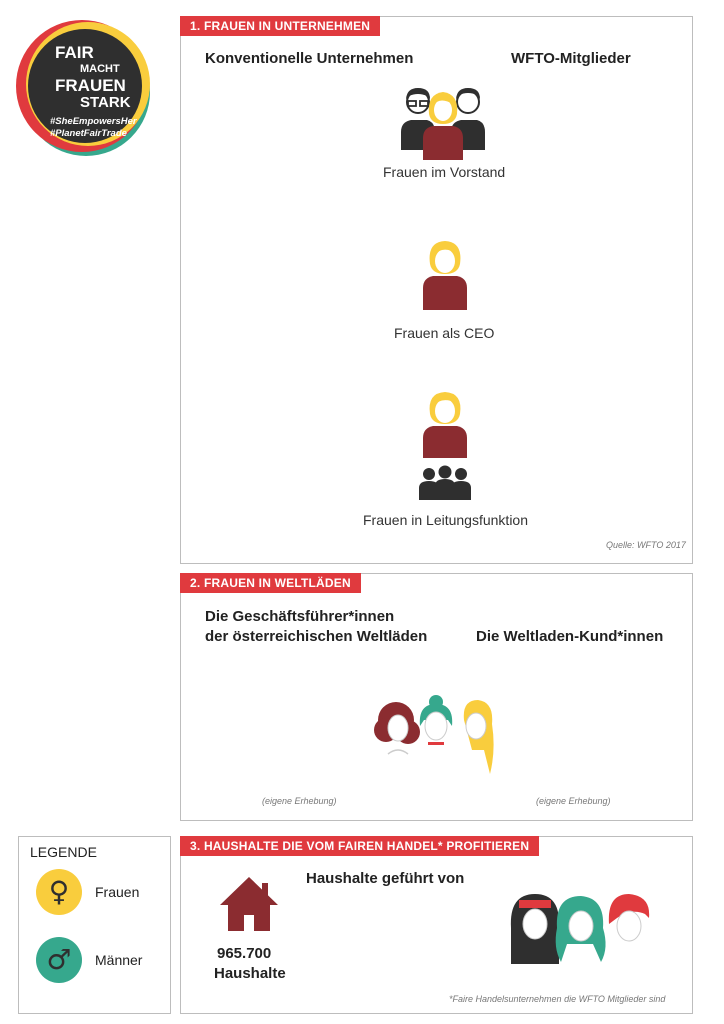 The image size is (724, 1024). What do you see at coordinates (385, 878) in the screenshot?
I see `section-3-heading: Haushalte geführt von` at bounding box center [385, 878].